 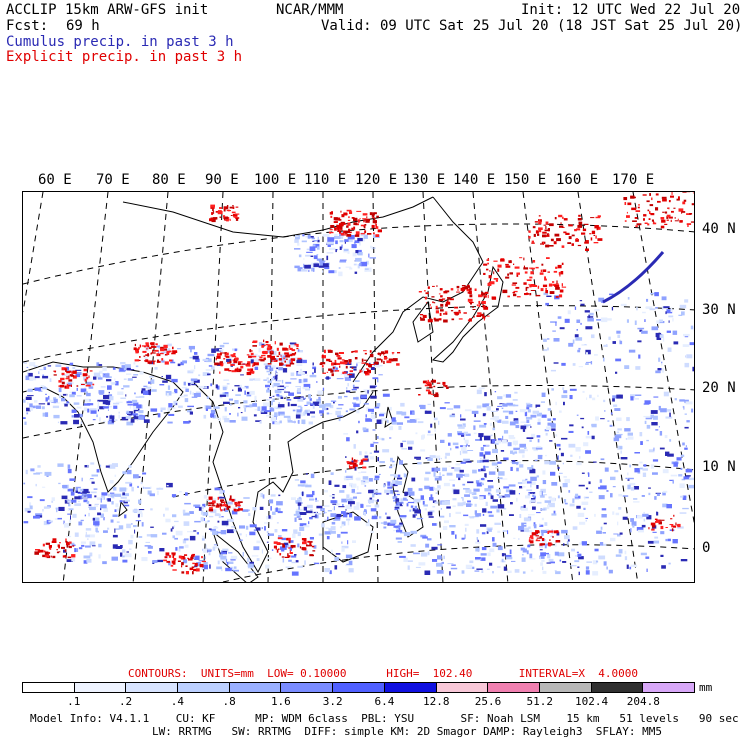 What do you see at coordinates (719, 388) in the screenshot?
I see `lat-label-20n: 20 N` at bounding box center [719, 388].